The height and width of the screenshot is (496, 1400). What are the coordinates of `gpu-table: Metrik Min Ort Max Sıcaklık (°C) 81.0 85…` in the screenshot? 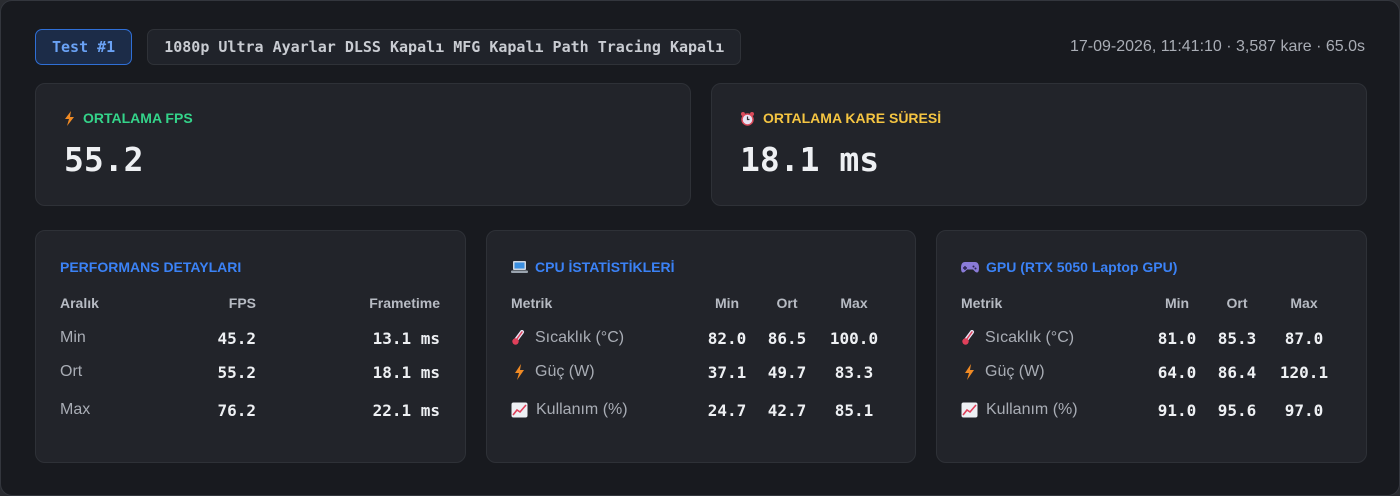 It's located at (1146, 360).